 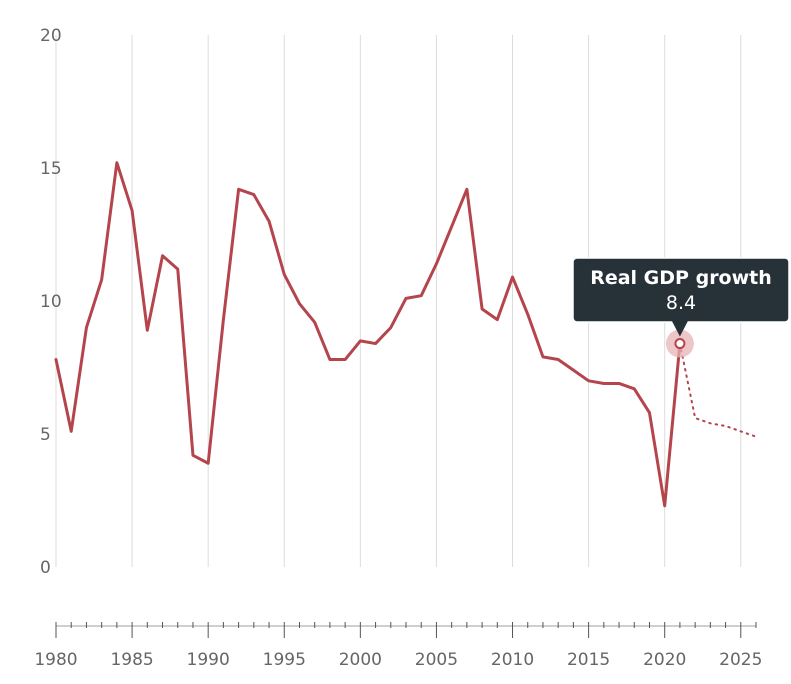 I want to click on x-tick-label: 2005, so click(x=436, y=660).